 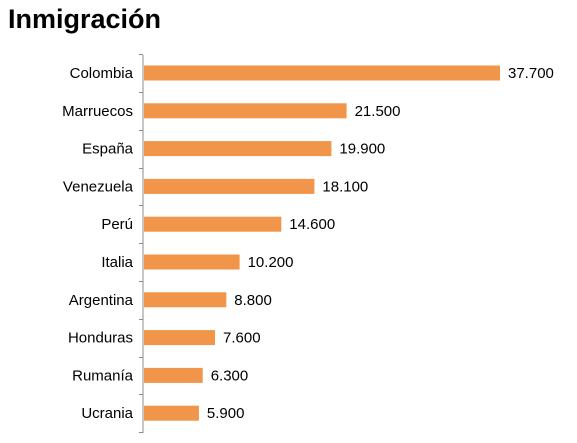 What do you see at coordinates (97, 111) in the screenshot?
I see `category-label: Marruecos` at bounding box center [97, 111].